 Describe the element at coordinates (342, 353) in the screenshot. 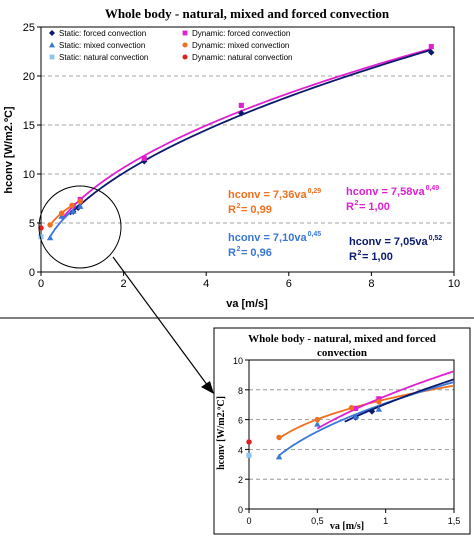

I see `inset-chart-title-line2: convection` at that location.